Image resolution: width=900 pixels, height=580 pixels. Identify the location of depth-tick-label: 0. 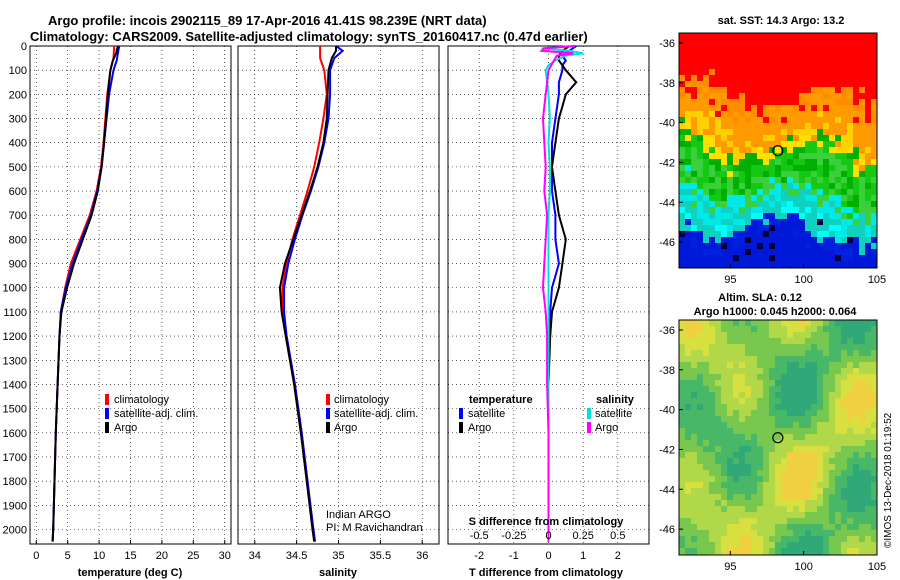
(24, 47).